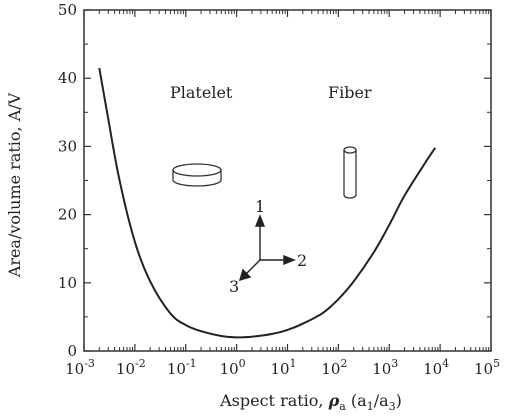 The height and width of the screenshot is (418, 510). What do you see at coordinates (234, 286) in the screenshot?
I see `axis-3-label: 3` at bounding box center [234, 286].